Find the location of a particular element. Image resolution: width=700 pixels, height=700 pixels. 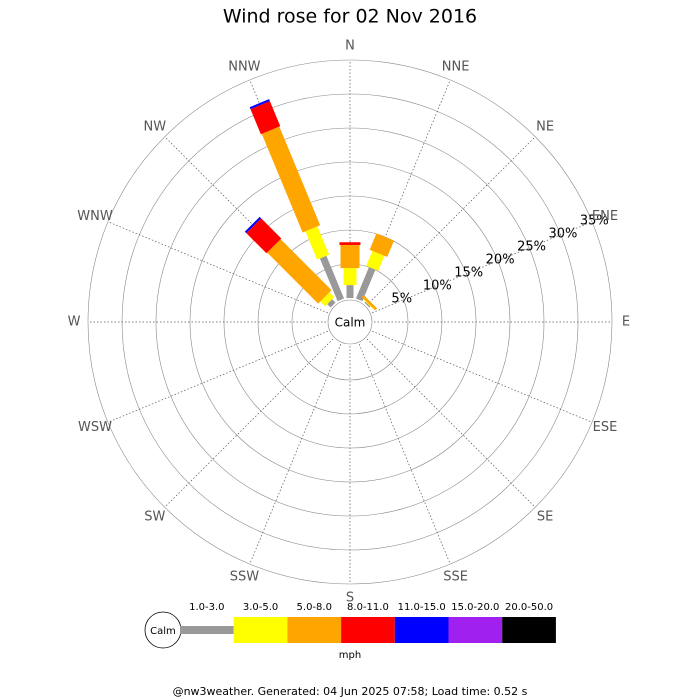

direction-label: SSW is located at coordinates (245, 576).